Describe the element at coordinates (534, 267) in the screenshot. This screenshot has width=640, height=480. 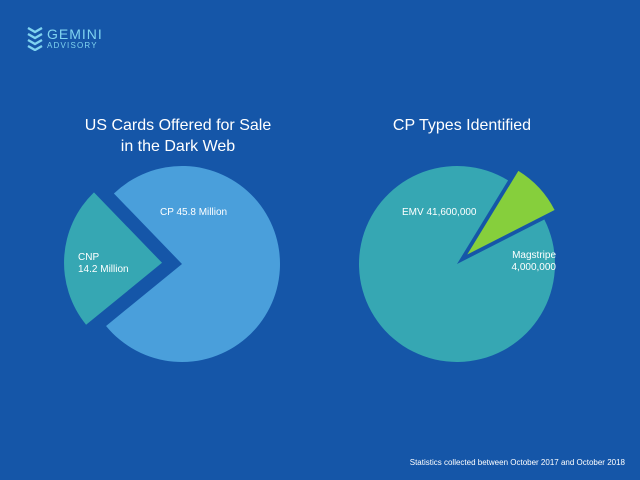
I see `slice-label-magstripe-2: 4,000,000` at that location.